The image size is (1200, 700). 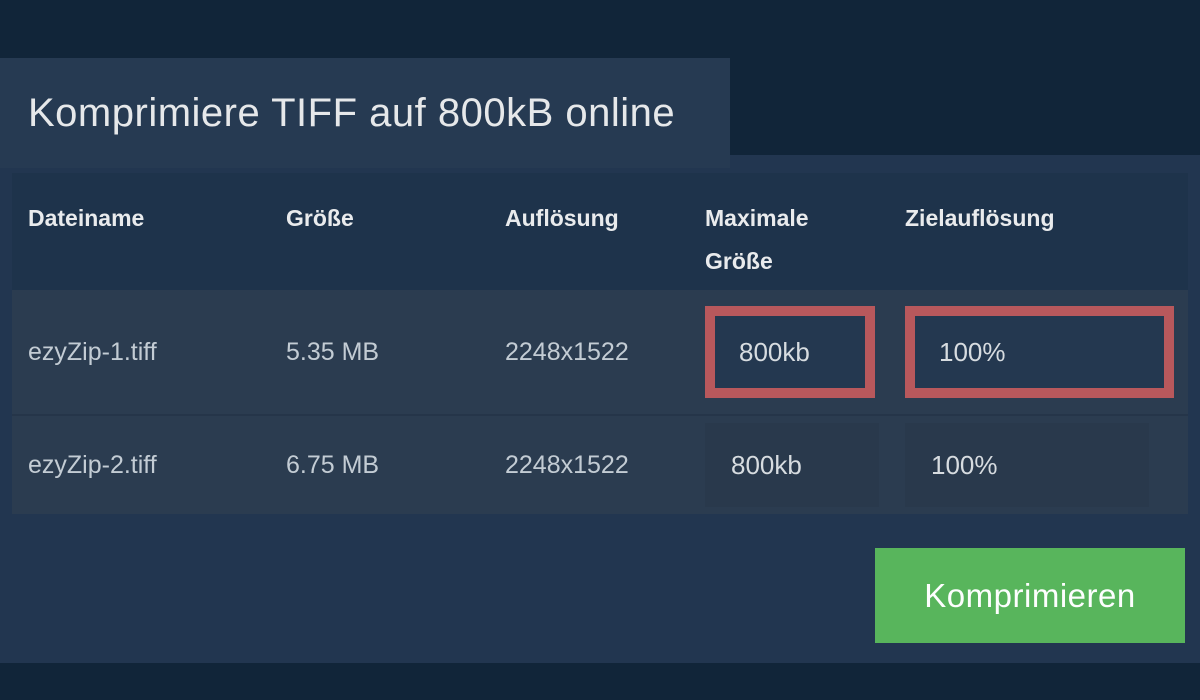 I want to click on bottom-bar, so click(x=600, y=681).